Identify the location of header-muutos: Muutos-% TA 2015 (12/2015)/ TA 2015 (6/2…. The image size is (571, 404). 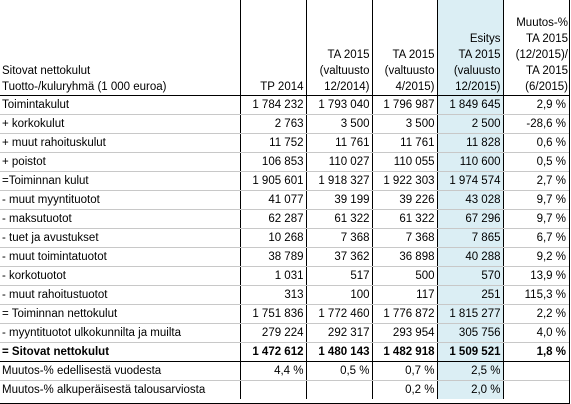
(536, 48).